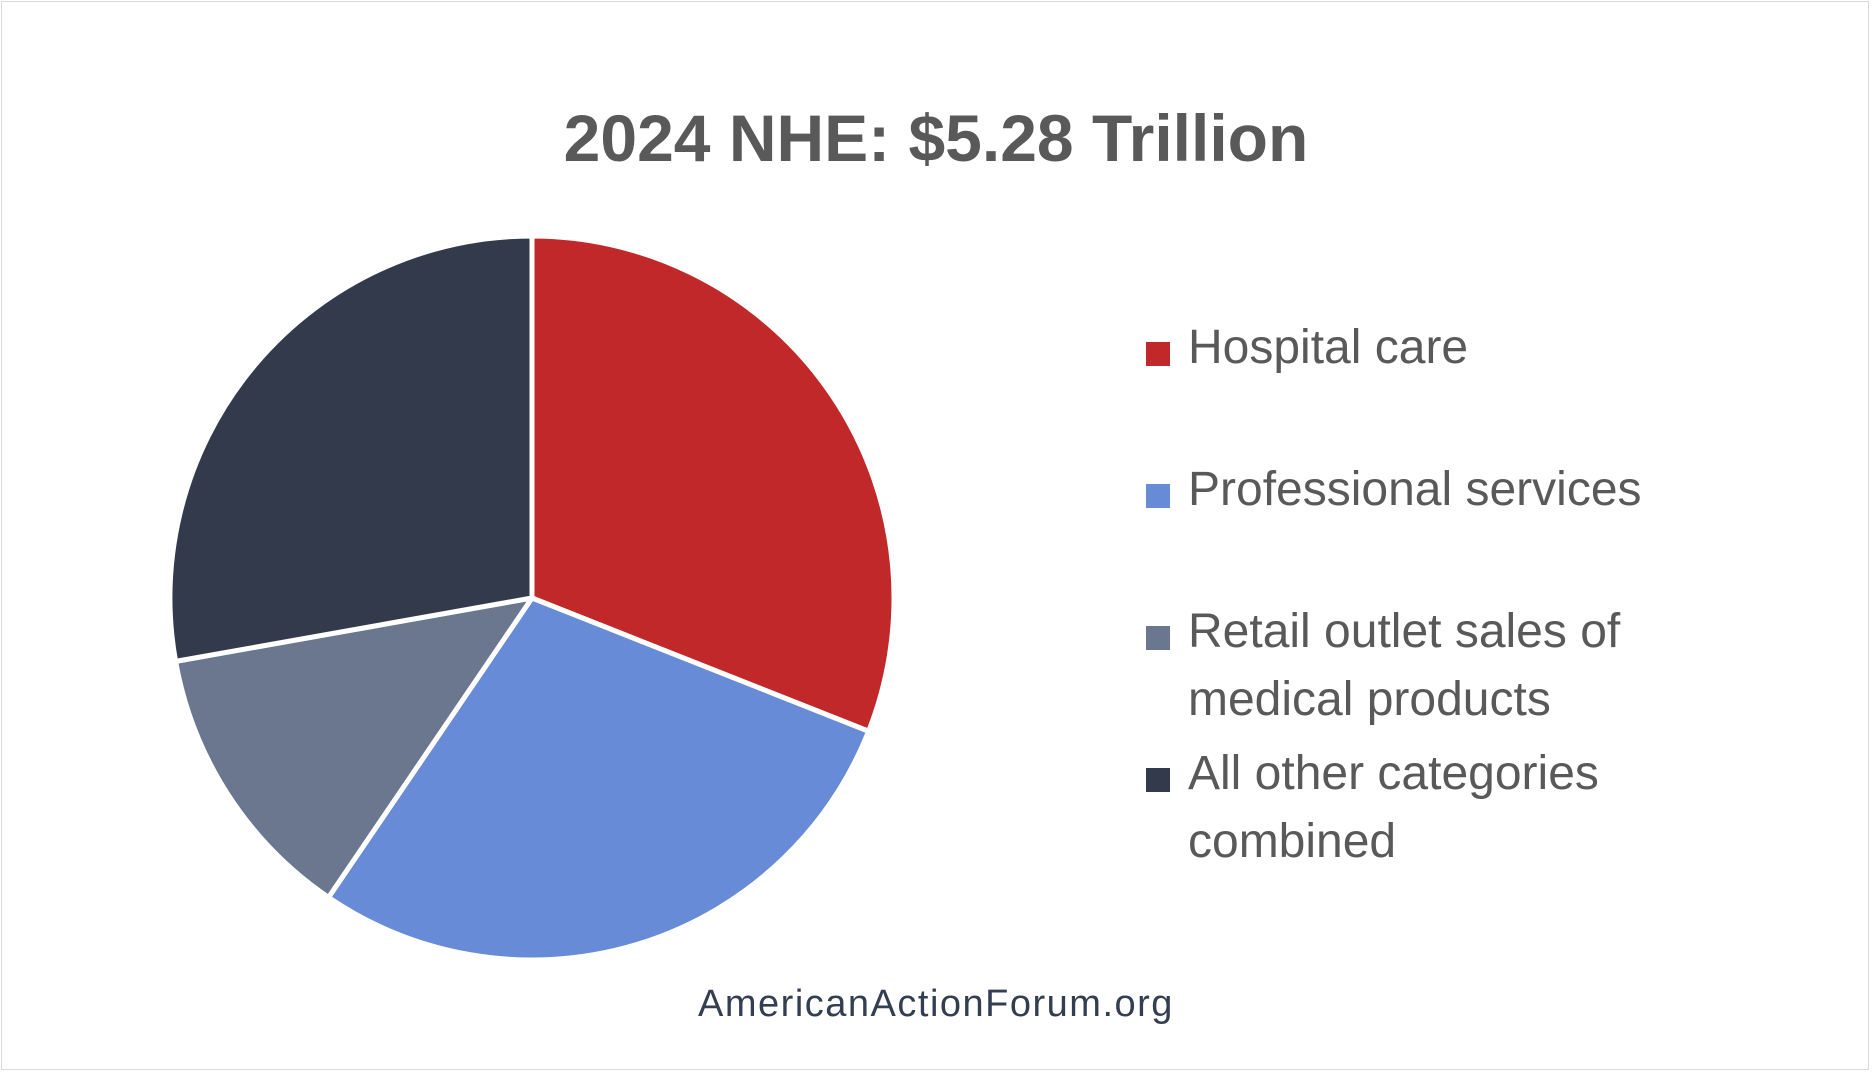 The height and width of the screenshot is (1073, 1872). Describe the element at coordinates (713, 483) in the screenshot. I see `pie-slice-hospital-care` at that location.